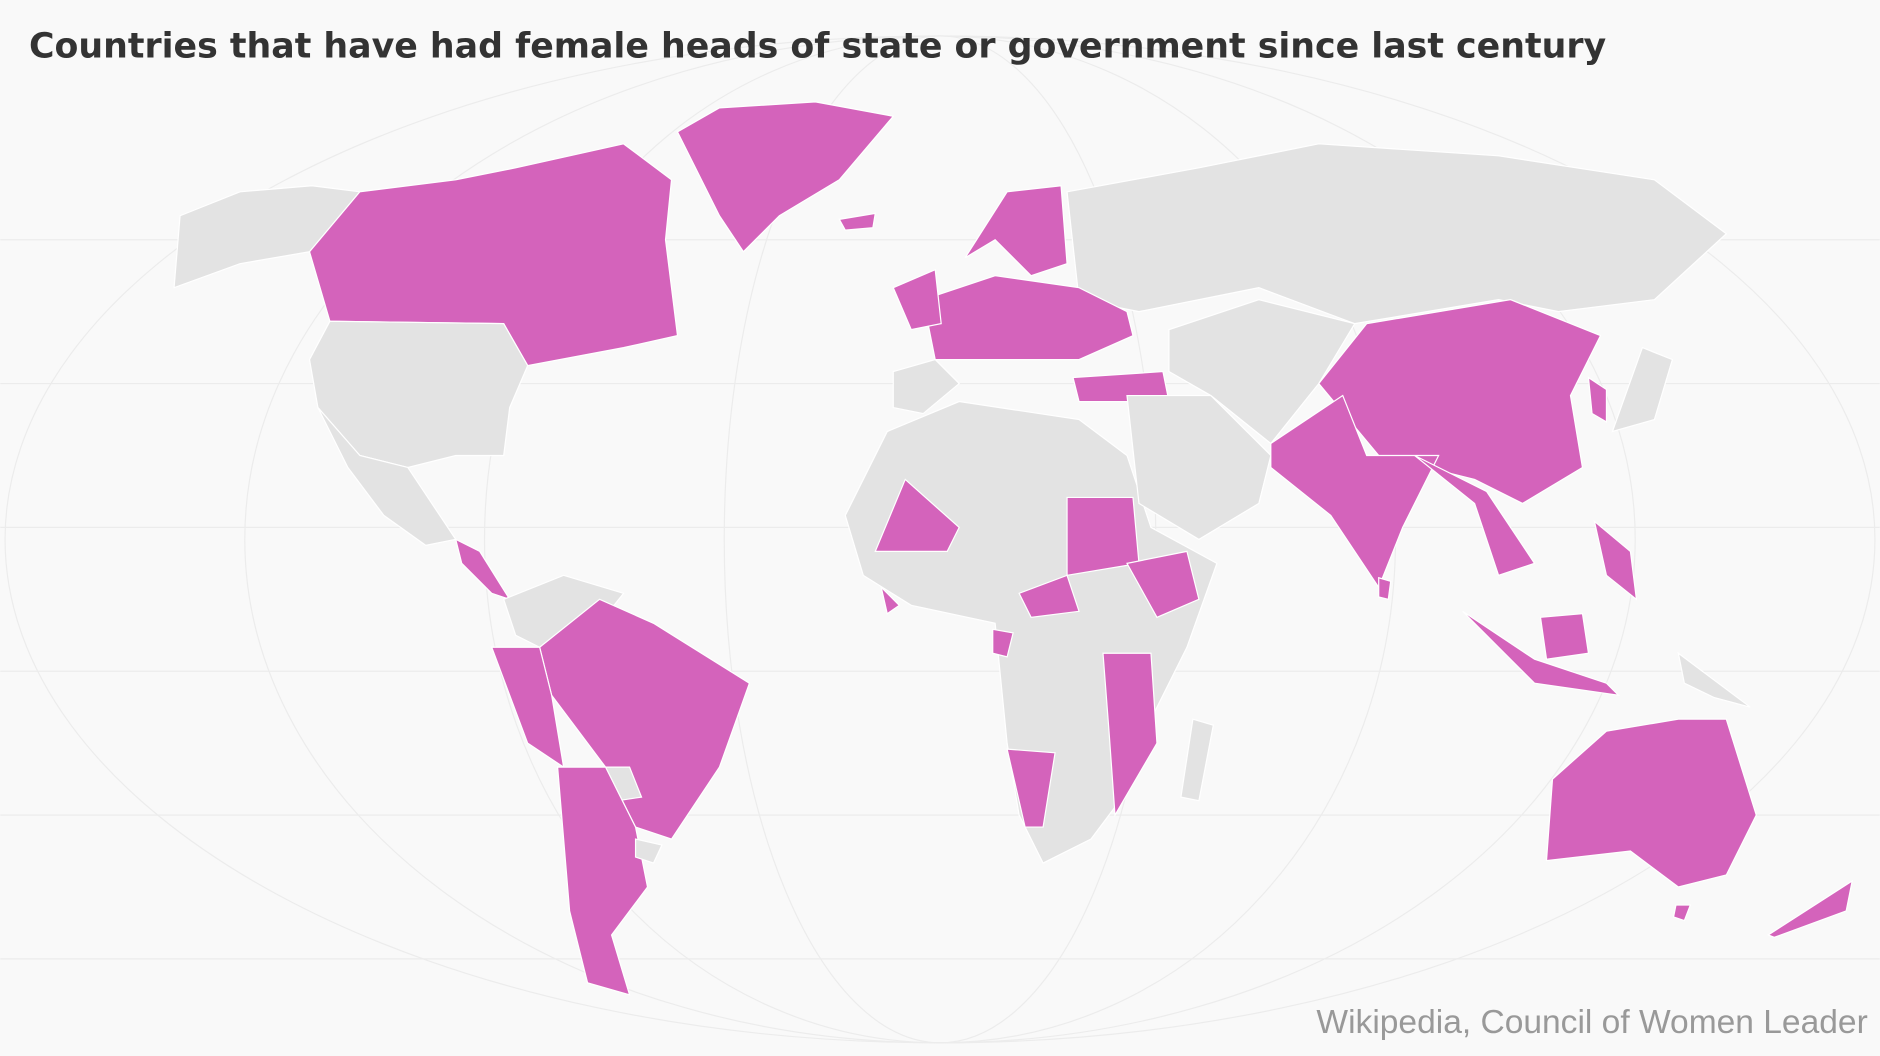 The height and width of the screenshot is (1056, 1880). What do you see at coordinates (917, 515) in the screenshot?
I see `mali` at bounding box center [917, 515].